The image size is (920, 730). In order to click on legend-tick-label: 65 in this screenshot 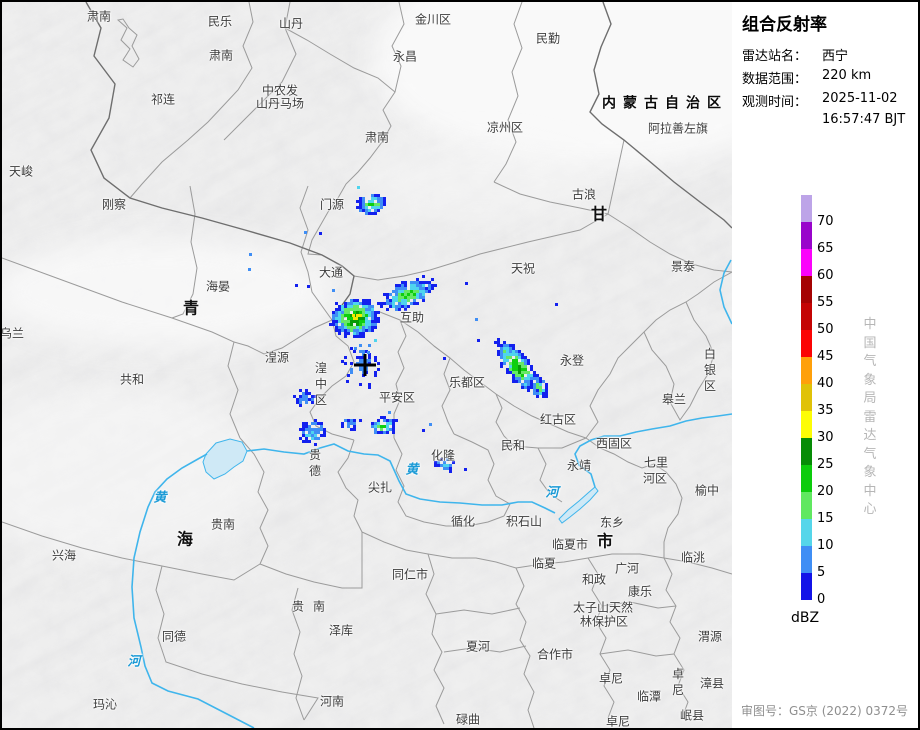, I will do `click(825, 248)`.